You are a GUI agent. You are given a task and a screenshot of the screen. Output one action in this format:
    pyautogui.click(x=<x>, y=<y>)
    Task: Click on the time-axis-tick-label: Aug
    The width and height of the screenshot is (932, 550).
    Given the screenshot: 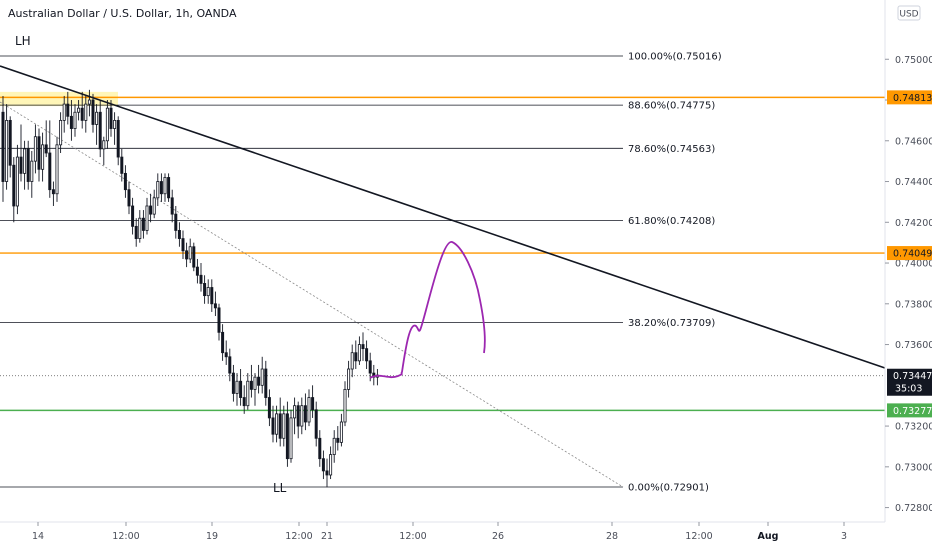 What is the action you would take?
    pyautogui.click(x=768, y=536)
    